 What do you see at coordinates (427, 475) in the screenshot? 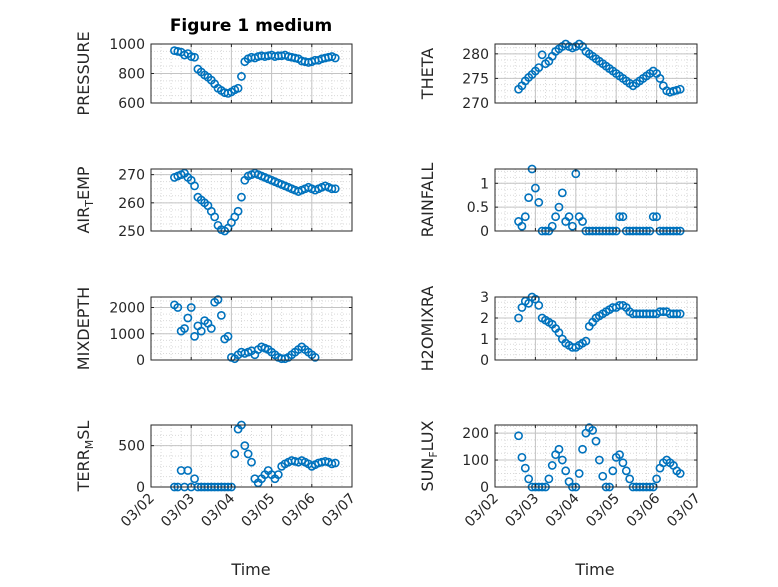
I see `y-axis-label-main: SUN` at bounding box center [427, 475].